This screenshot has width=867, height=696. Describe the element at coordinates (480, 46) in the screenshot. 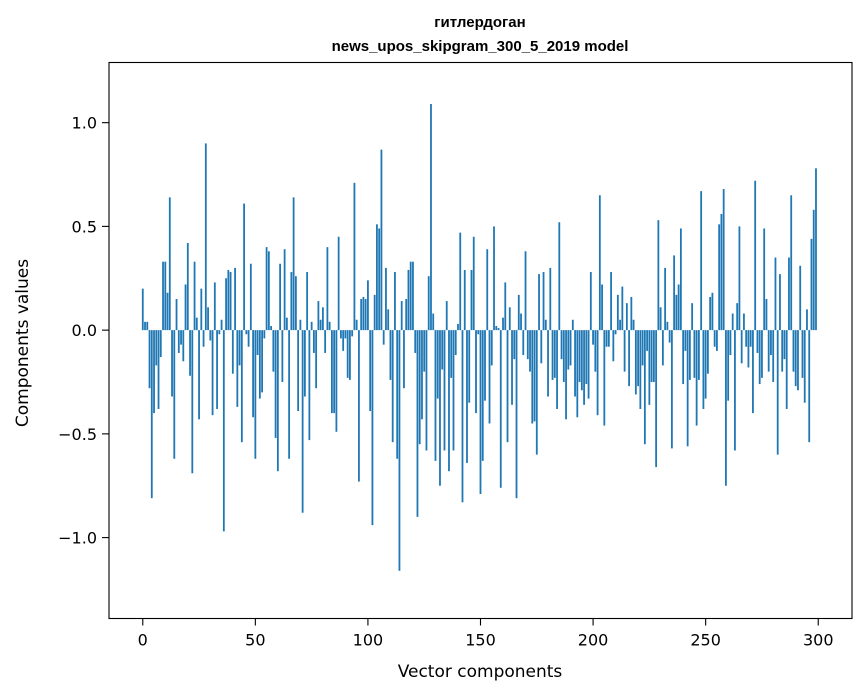

I see `chart-subtitle: news_upos_skipgram_300_5_2019 model` at that location.